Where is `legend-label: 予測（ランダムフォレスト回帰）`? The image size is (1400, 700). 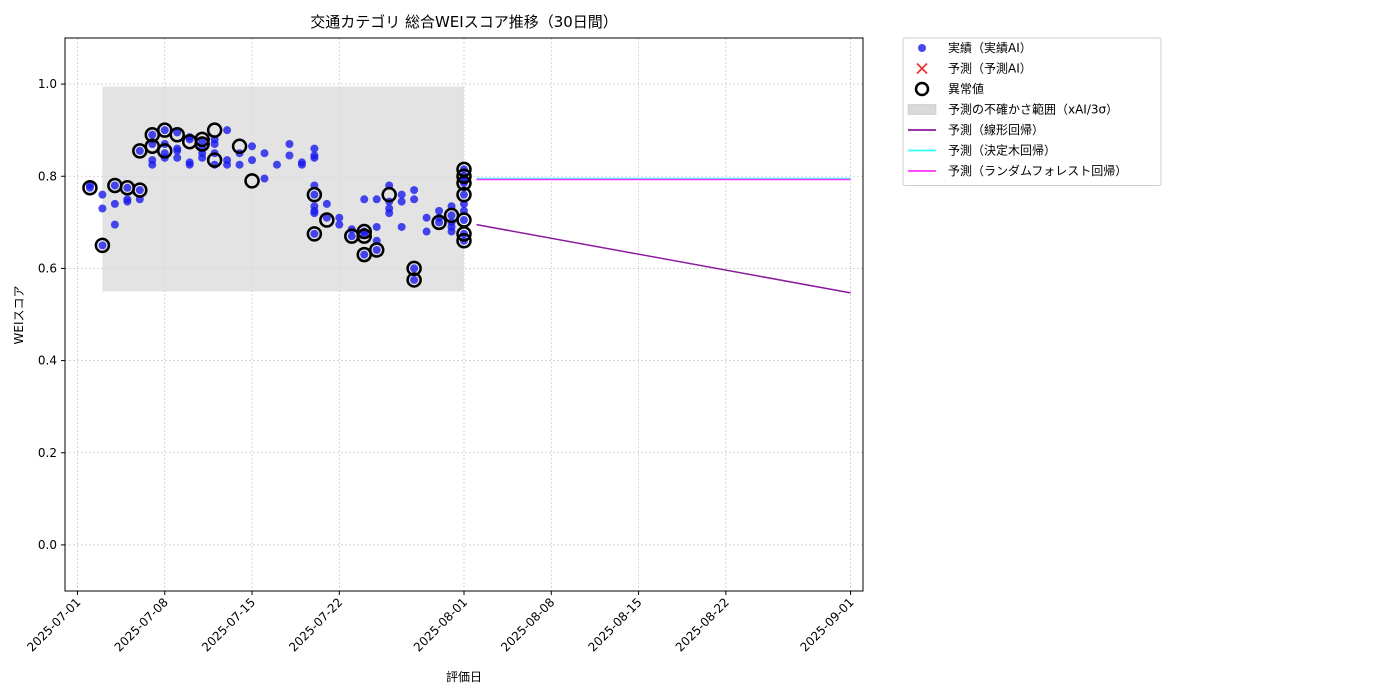
legend-label: 予測（ランダムフォレスト回帰） is located at coordinates (1037, 170).